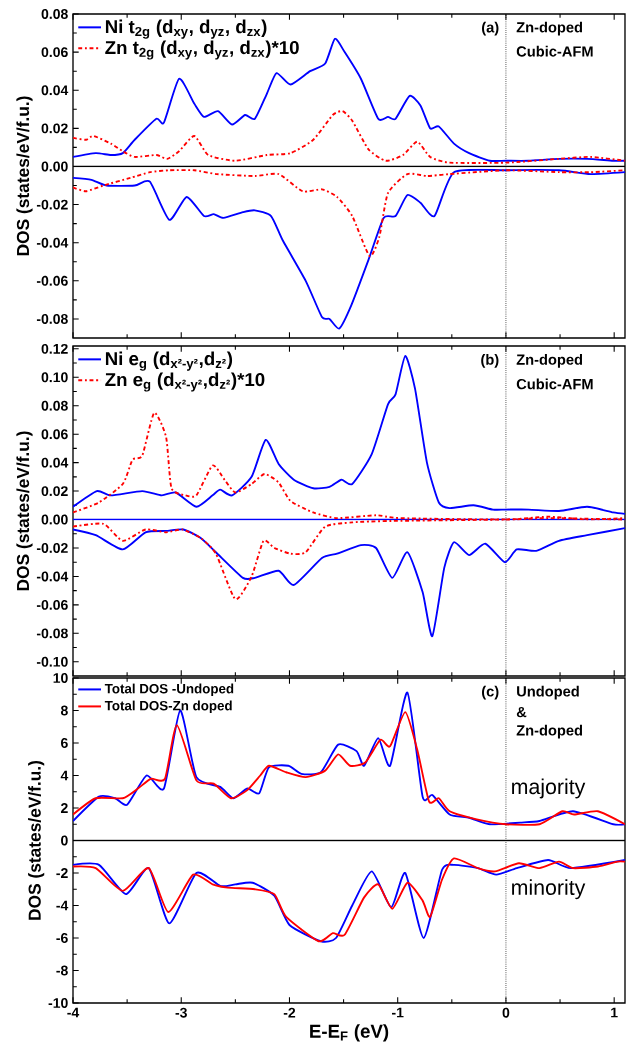  Describe the element at coordinates (169, 361) in the screenshot. I see `legend-label: Ni e$_{g}$ (d$_{x²-y²}$,d$_{z²}$)` at that location.